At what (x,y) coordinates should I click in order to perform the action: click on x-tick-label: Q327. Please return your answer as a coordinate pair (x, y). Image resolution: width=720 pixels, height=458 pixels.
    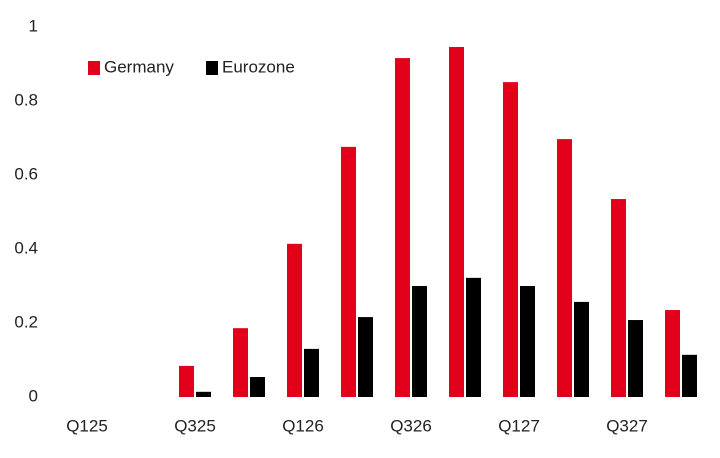
    Looking at the image, I should click on (627, 425).